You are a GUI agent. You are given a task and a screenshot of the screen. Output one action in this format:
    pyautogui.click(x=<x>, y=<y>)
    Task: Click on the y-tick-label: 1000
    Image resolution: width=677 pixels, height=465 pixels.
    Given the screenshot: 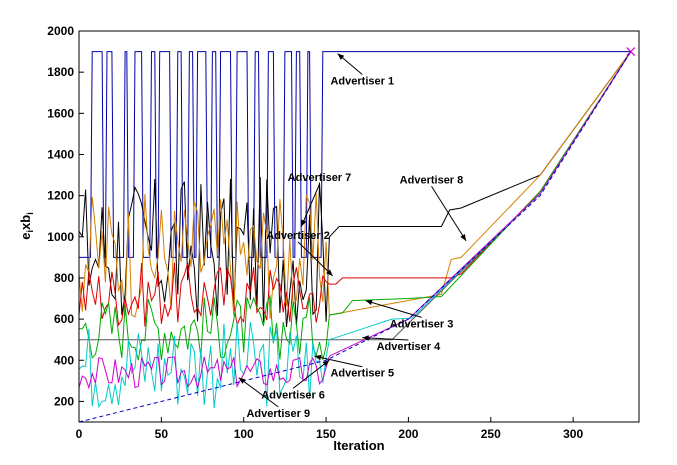 What is the action you would take?
    pyautogui.click(x=60, y=237)
    